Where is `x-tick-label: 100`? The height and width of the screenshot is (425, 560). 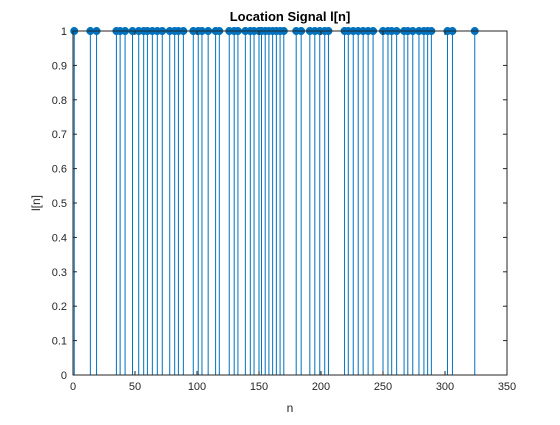
x-tick-label: 100 is located at coordinates (197, 387).